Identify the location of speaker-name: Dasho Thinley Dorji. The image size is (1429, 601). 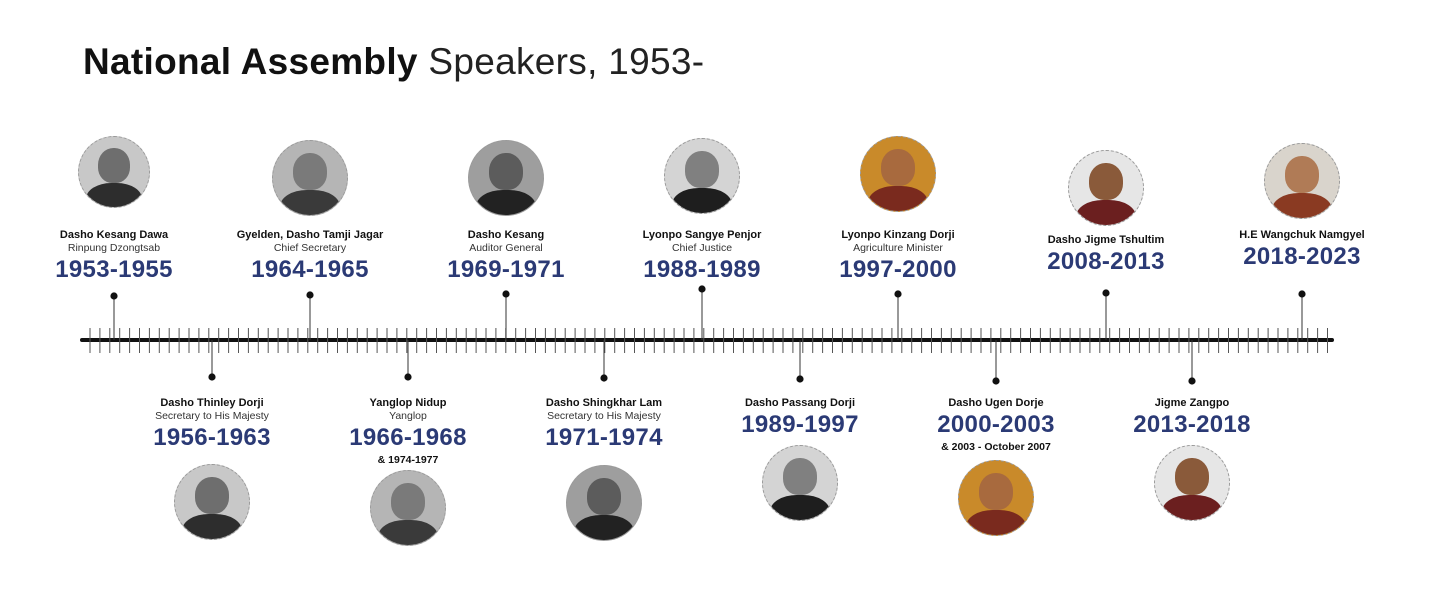
(212, 403).